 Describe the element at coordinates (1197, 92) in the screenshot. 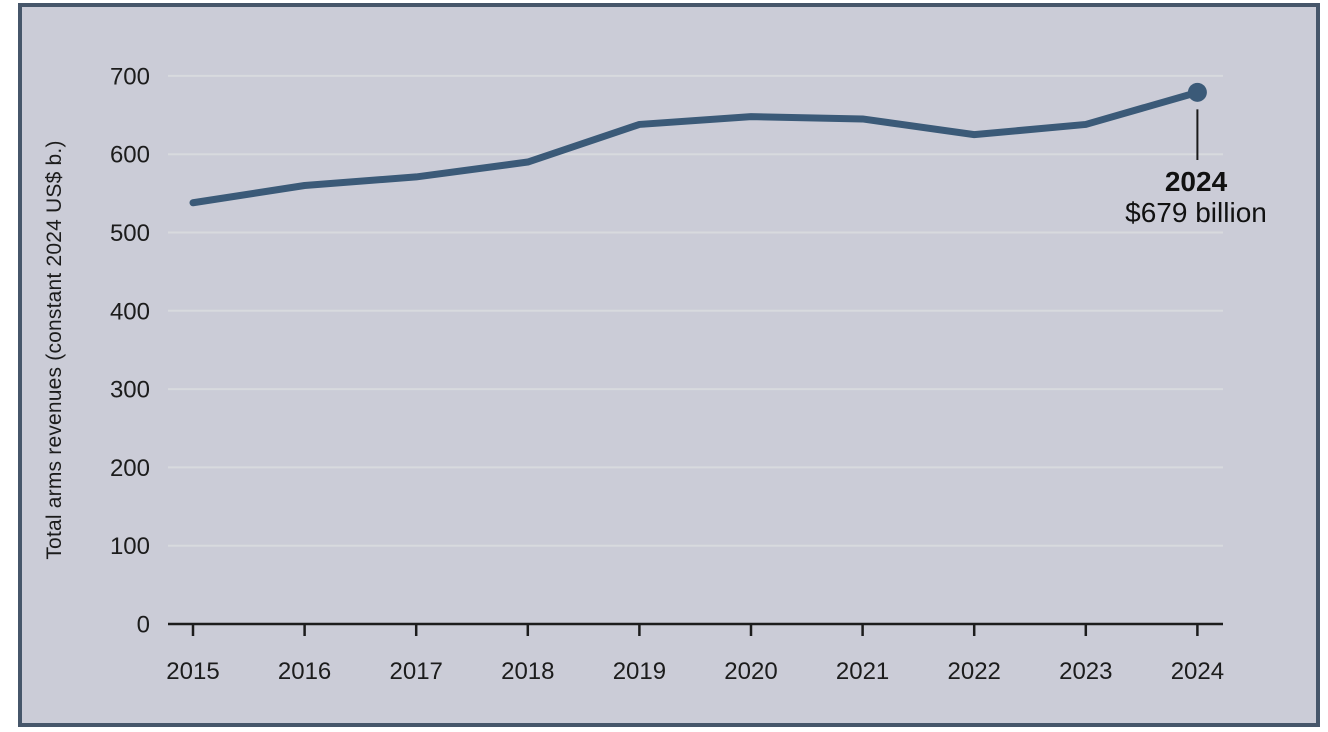

I see `data-point-2024` at that location.